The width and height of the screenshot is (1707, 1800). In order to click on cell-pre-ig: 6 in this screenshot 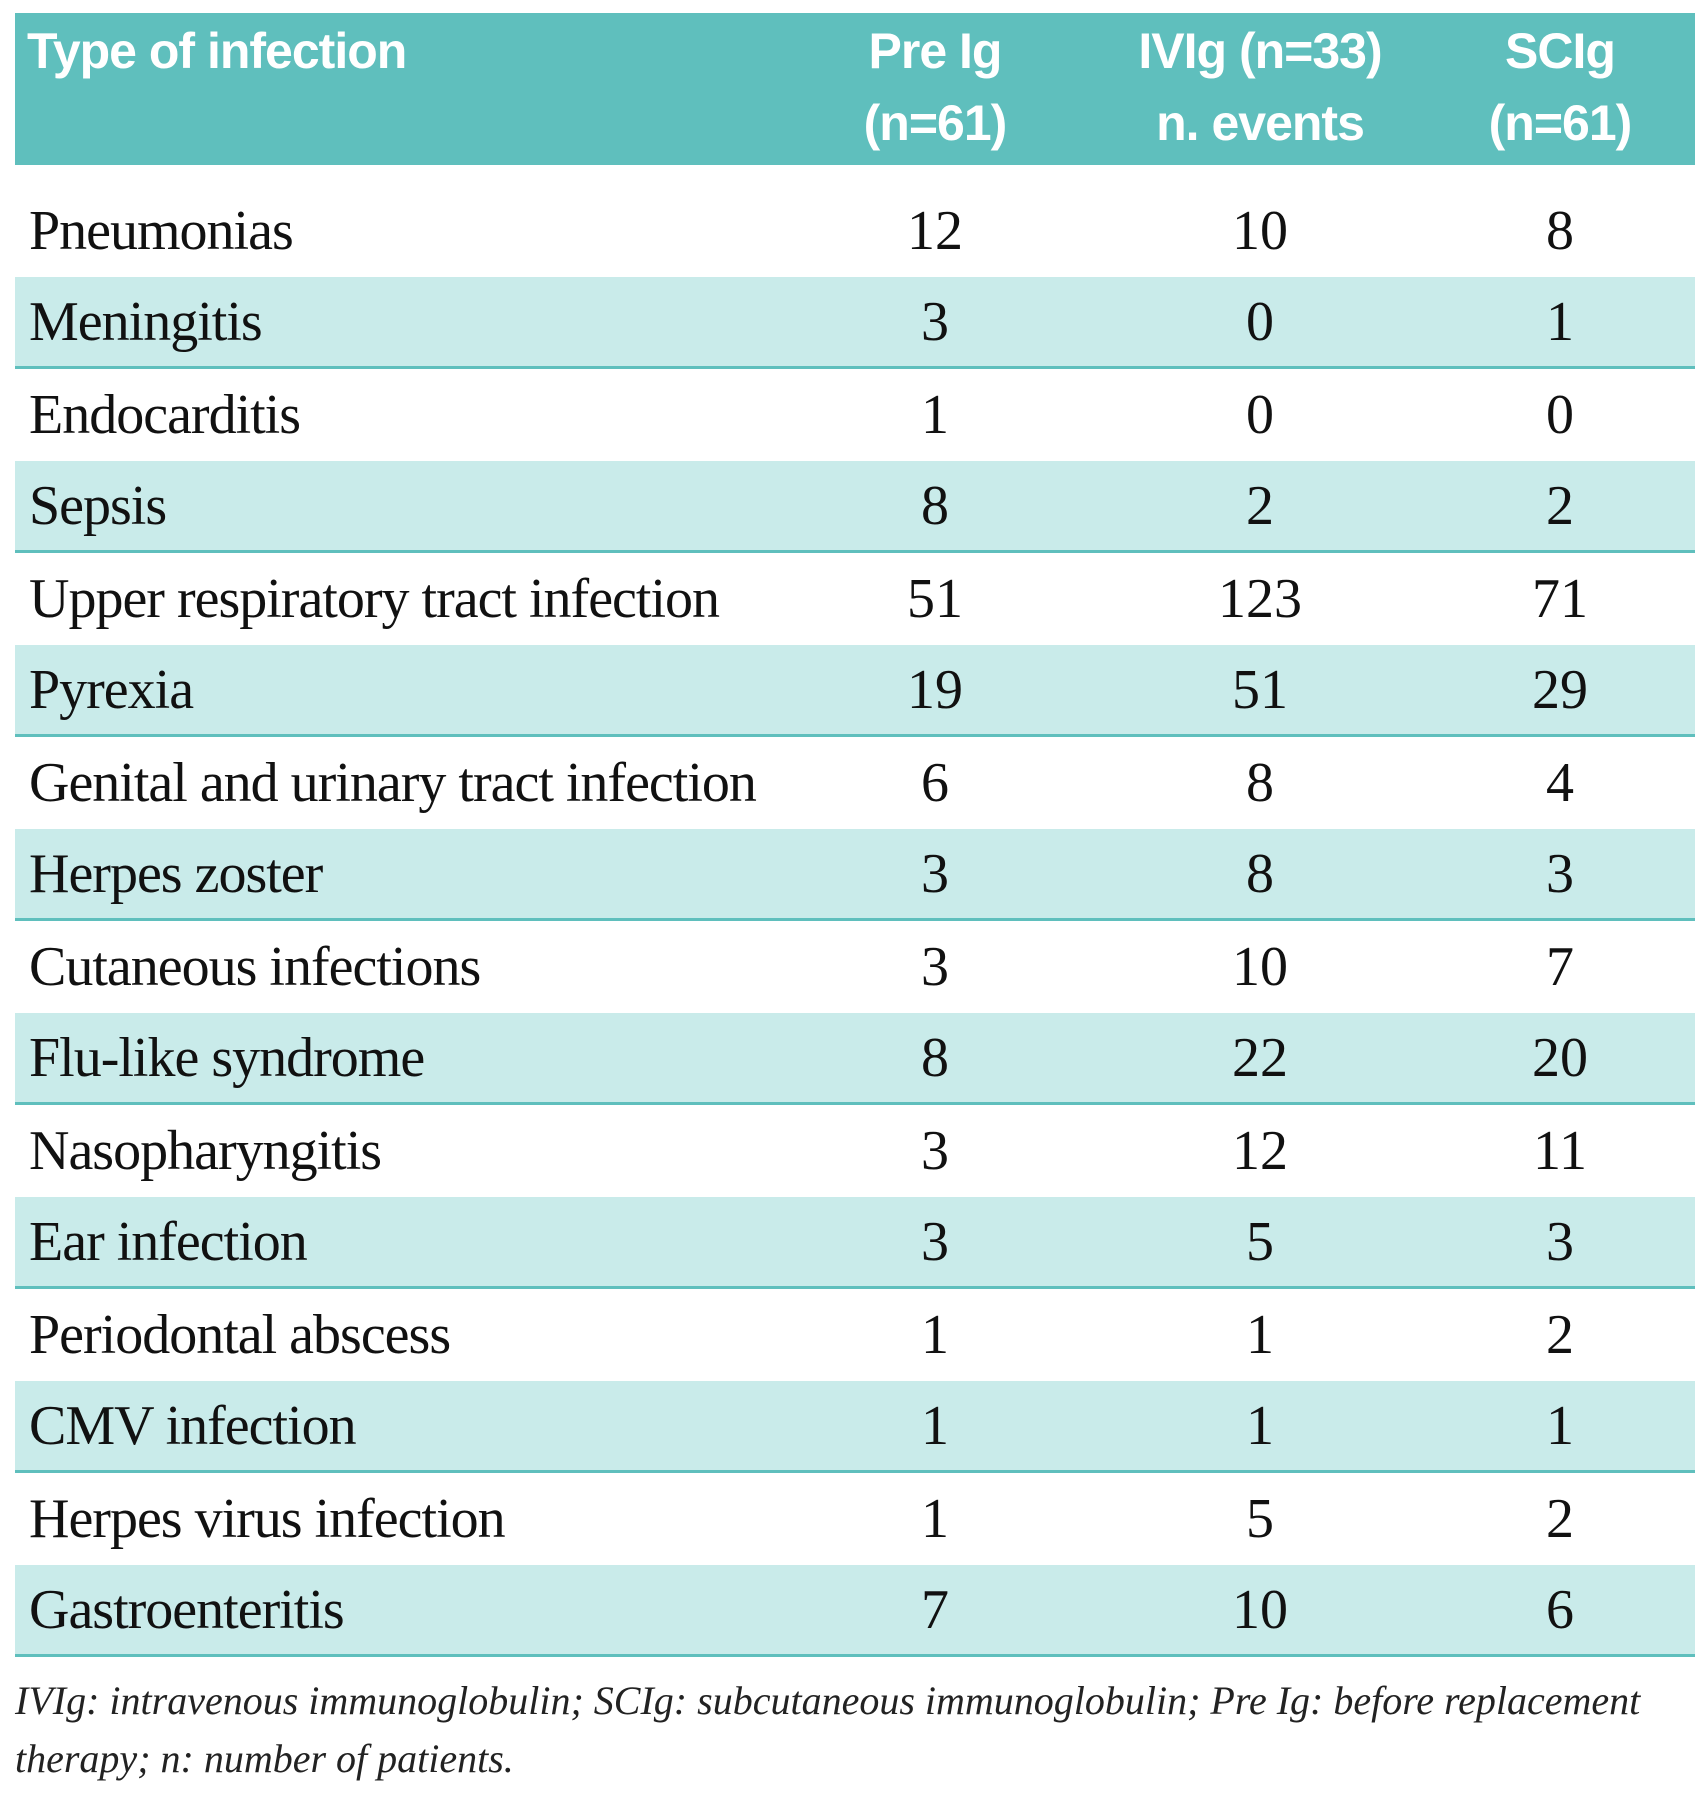, I will do `click(935, 783)`.